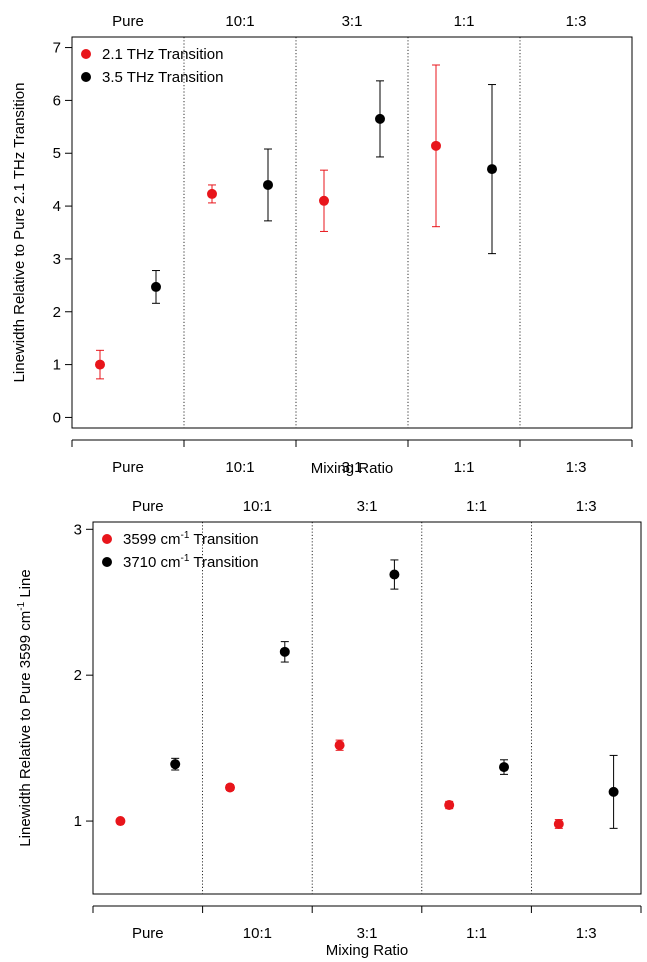 The height and width of the screenshot is (962, 647). Describe the element at coordinates (162, 77) in the screenshot. I see `legend-label: 3.5 THz Transition` at that location.